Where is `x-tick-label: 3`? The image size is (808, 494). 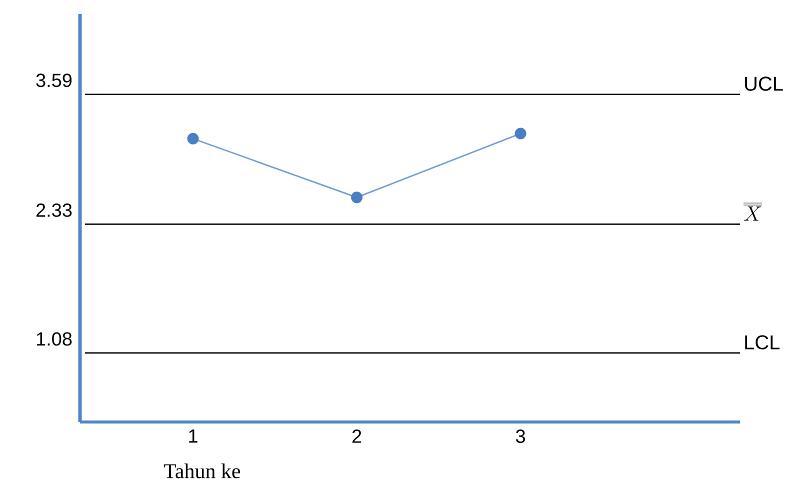 x-tick-label: 3 is located at coordinates (520, 436).